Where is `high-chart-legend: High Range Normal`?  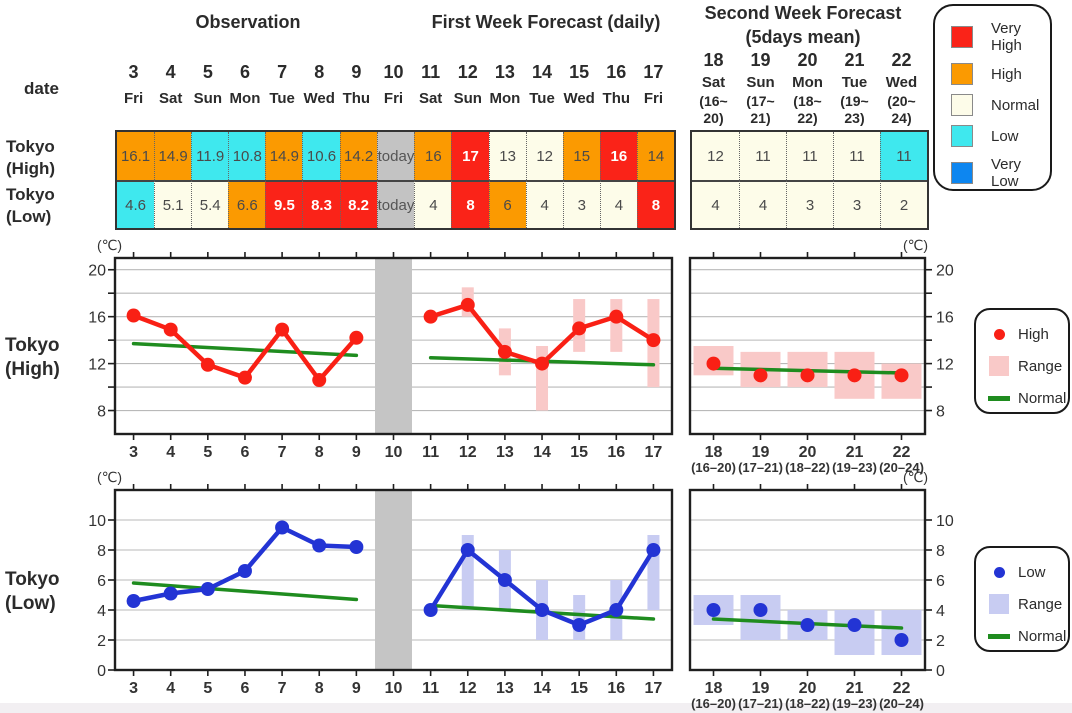 high-chart-legend: High Range Normal is located at coordinates (1022, 361).